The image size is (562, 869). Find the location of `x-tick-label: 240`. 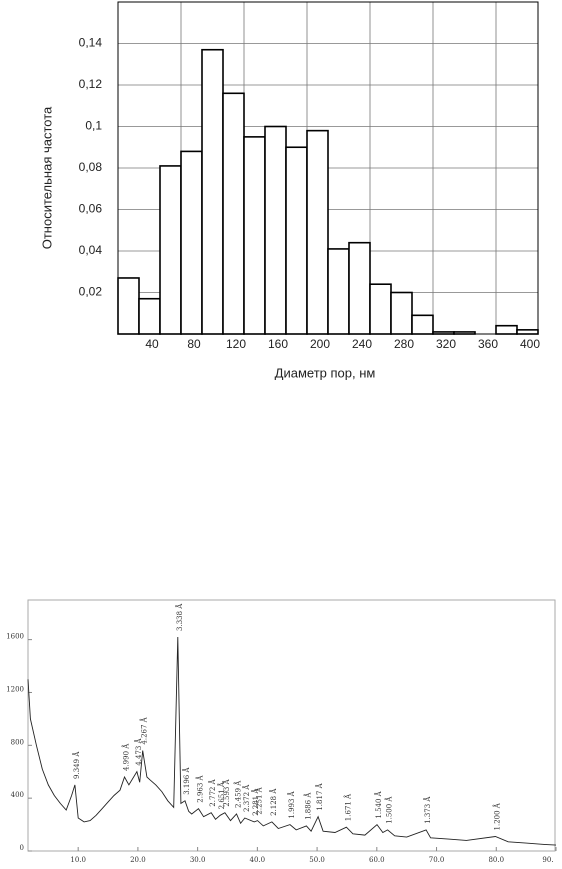

x-tick-label: 240 is located at coordinates (362, 344).